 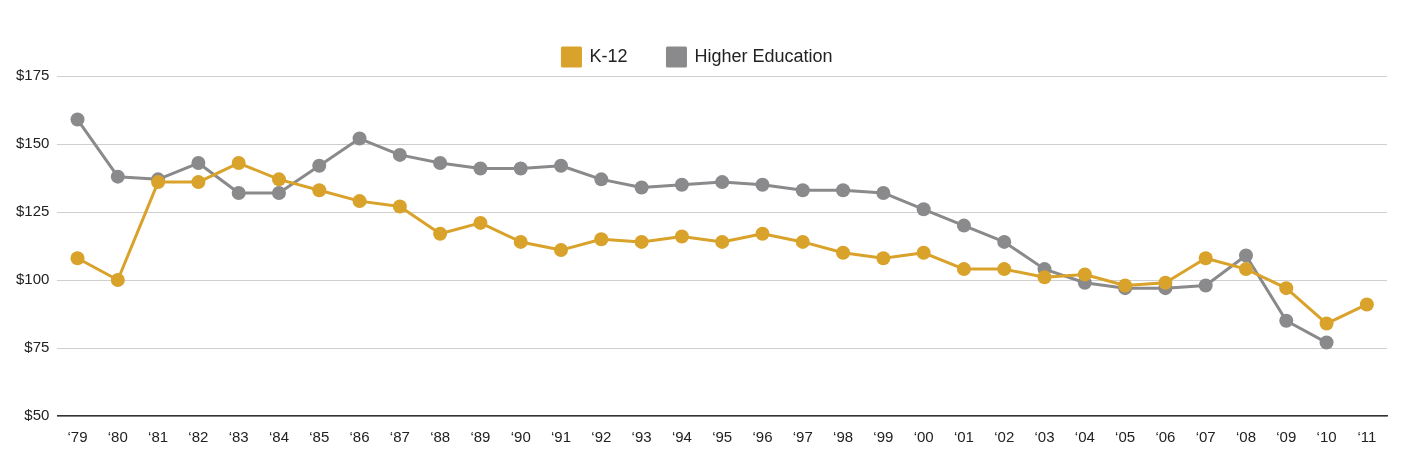 I want to click on x-tick-label: ‘06, so click(x=1165, y=437).